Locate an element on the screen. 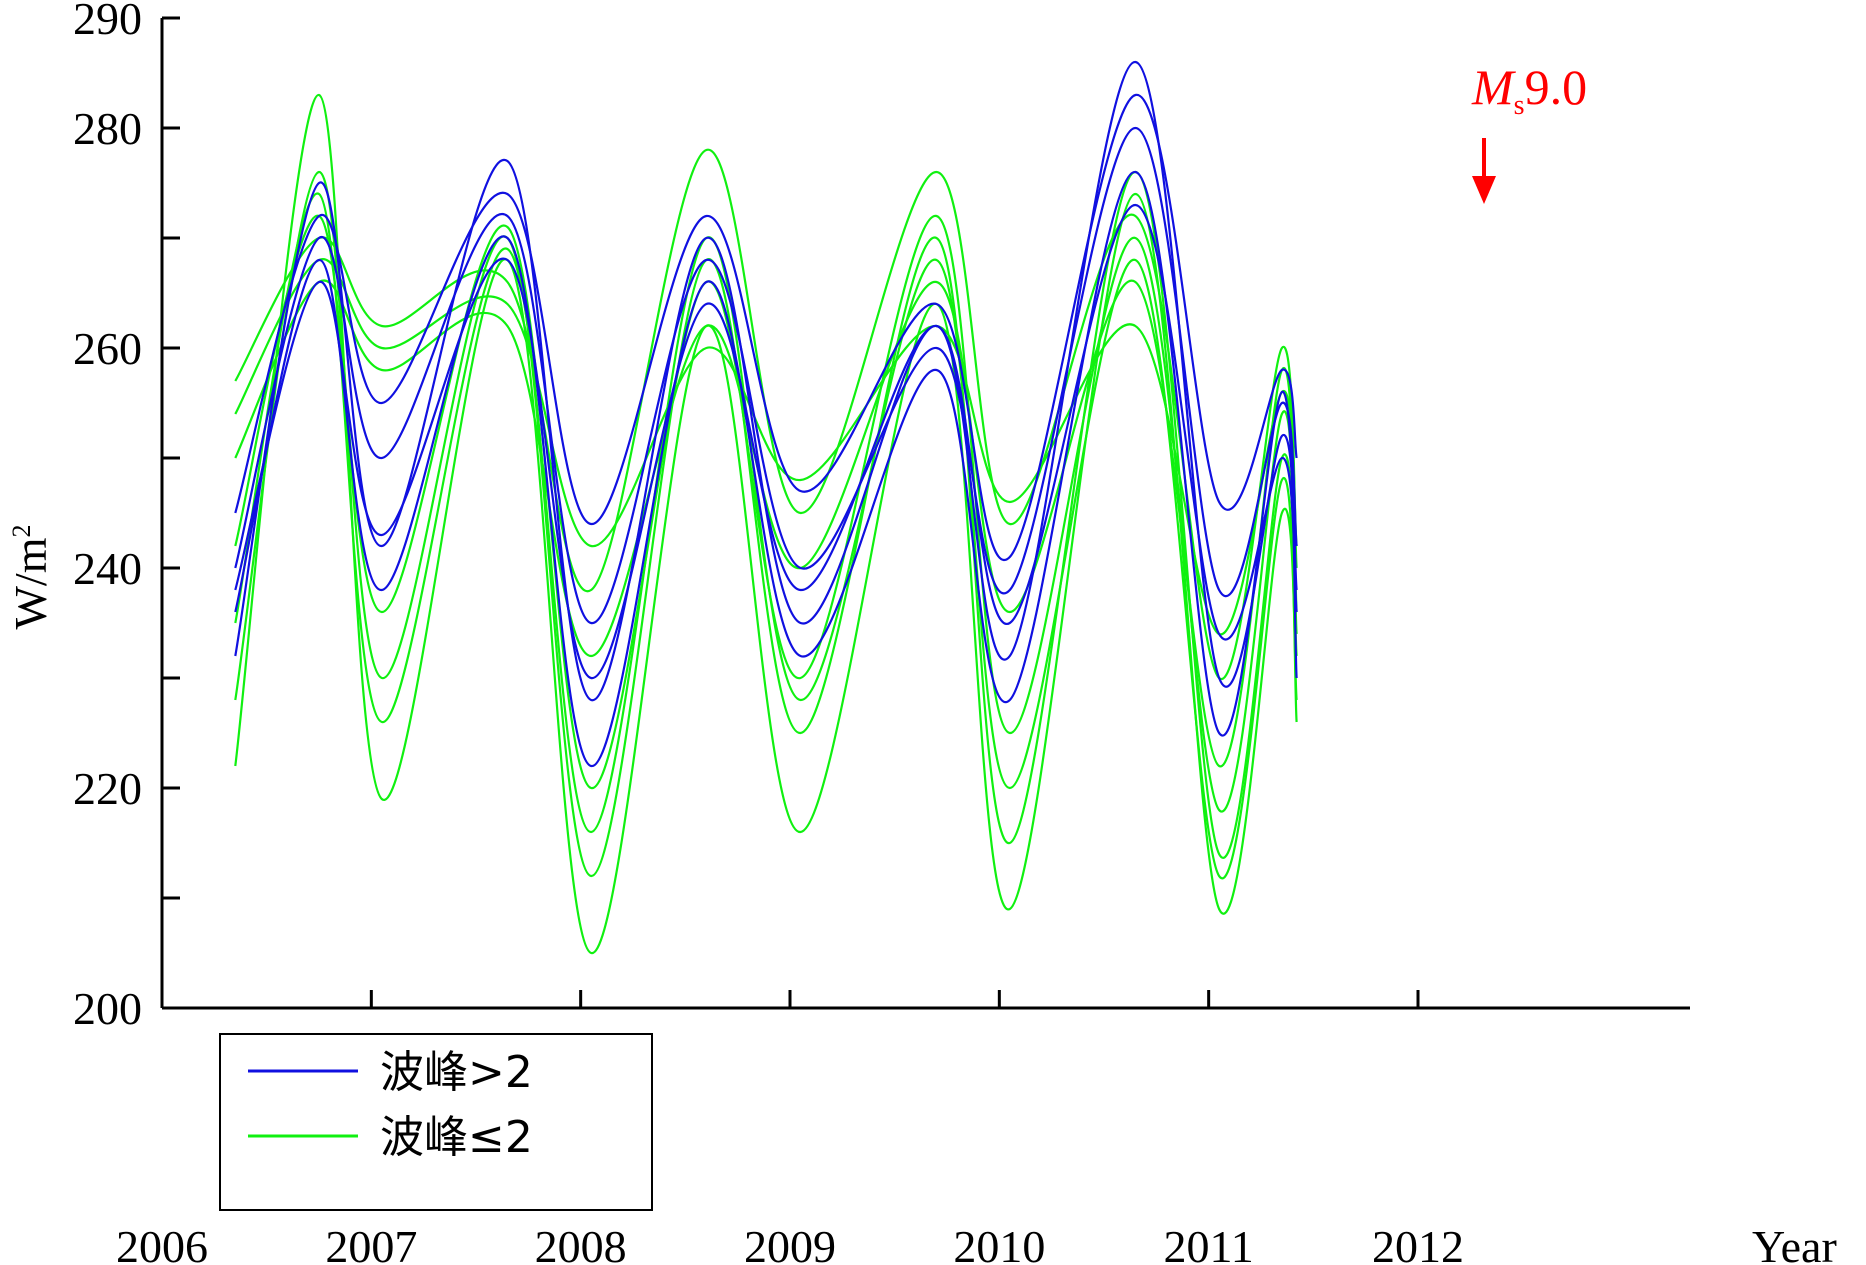 The width and height of the screenshot is (1866, 1265). y-tick-label-240: 240 is located at coordinates (107, 568).